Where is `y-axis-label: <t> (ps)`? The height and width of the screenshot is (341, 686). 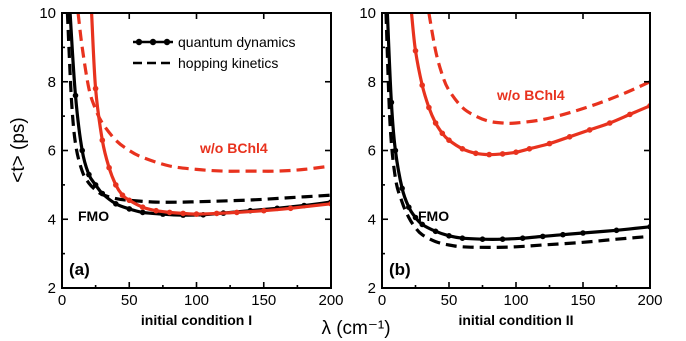
y-axis-label: <t> (ps) is located at coordinates (18, 149).